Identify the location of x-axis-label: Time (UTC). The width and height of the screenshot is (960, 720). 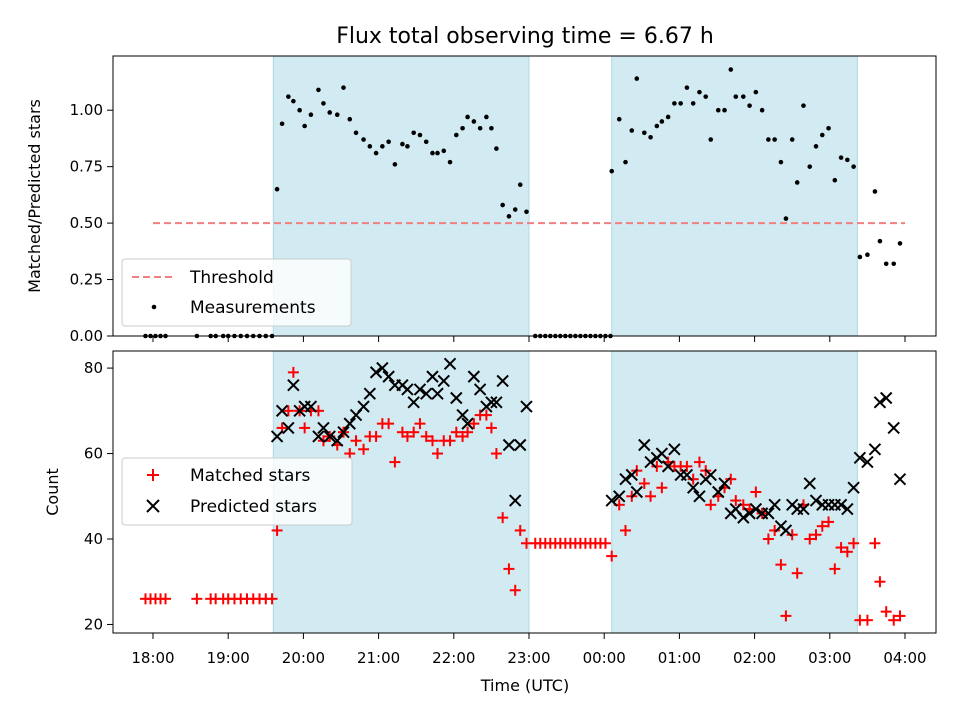
(524, 685).